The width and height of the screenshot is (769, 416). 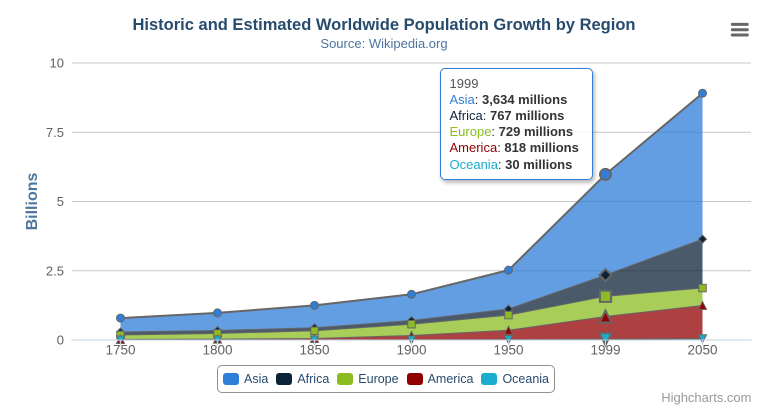 I want to click on svg-text: 1950, so click(x=508, y=350).